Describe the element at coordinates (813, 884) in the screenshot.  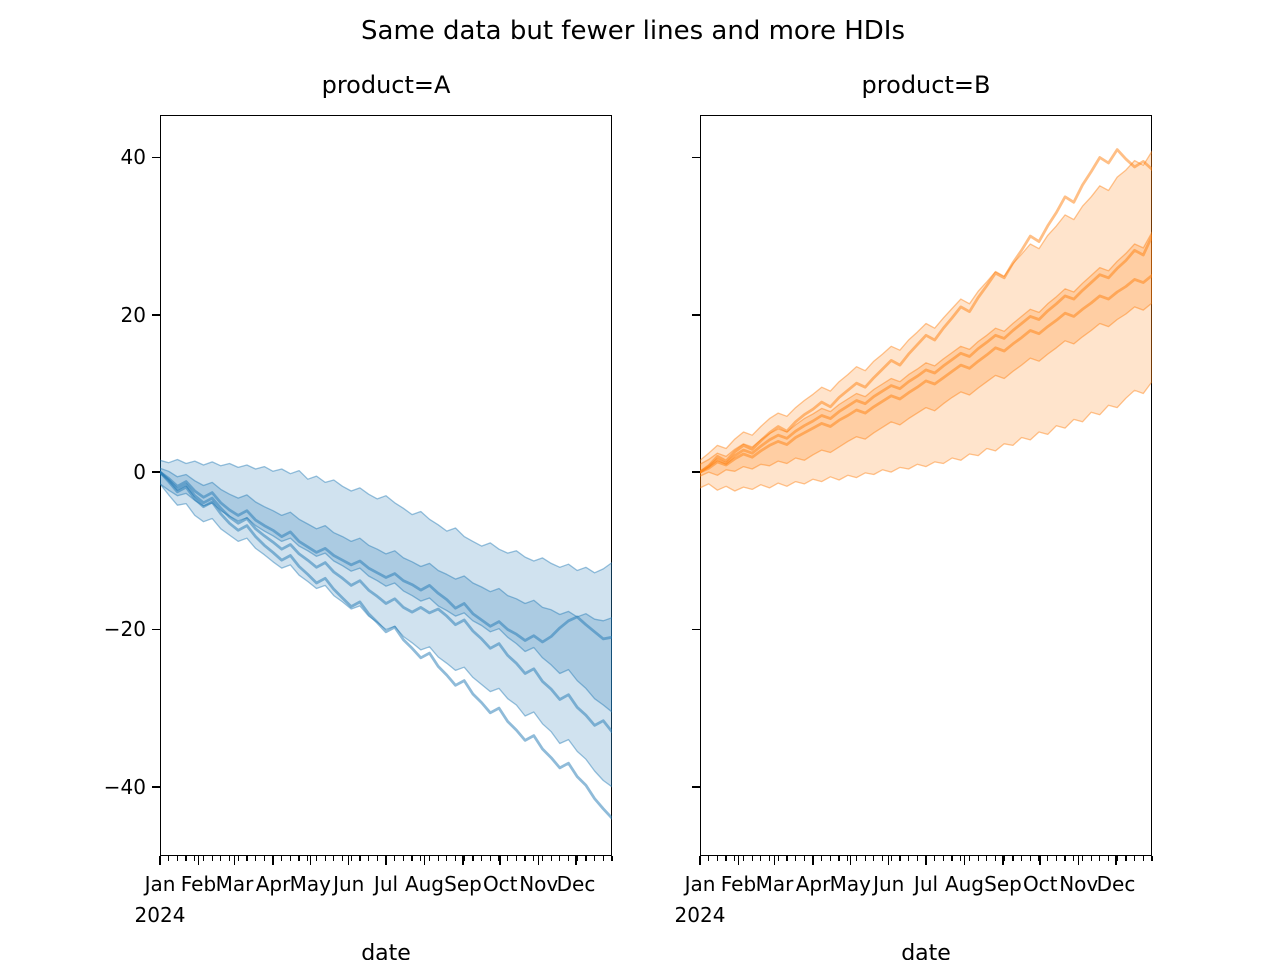
I see `x-month-label: Apr` at that location.